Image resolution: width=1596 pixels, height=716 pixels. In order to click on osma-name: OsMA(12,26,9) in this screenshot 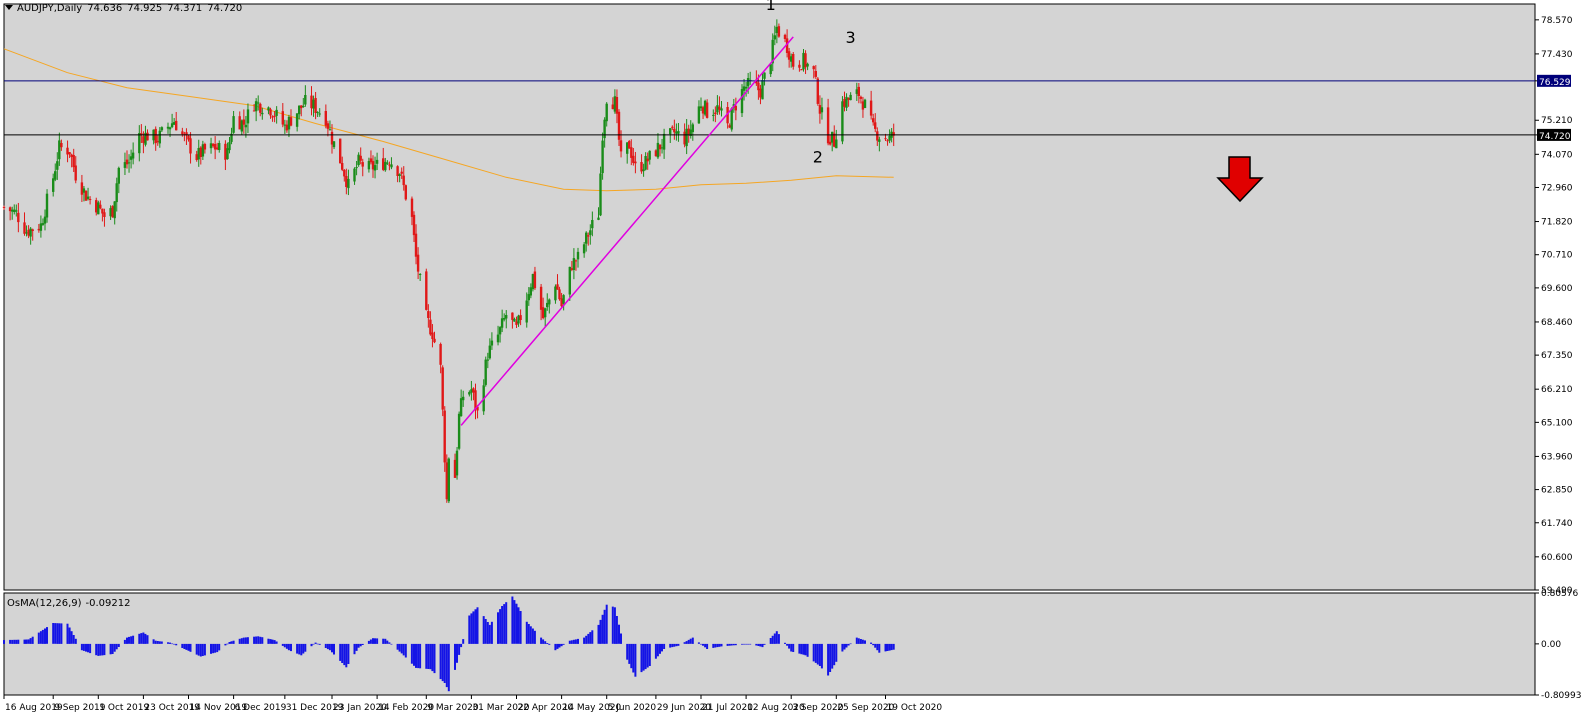, I will do `click(44, 603)`.